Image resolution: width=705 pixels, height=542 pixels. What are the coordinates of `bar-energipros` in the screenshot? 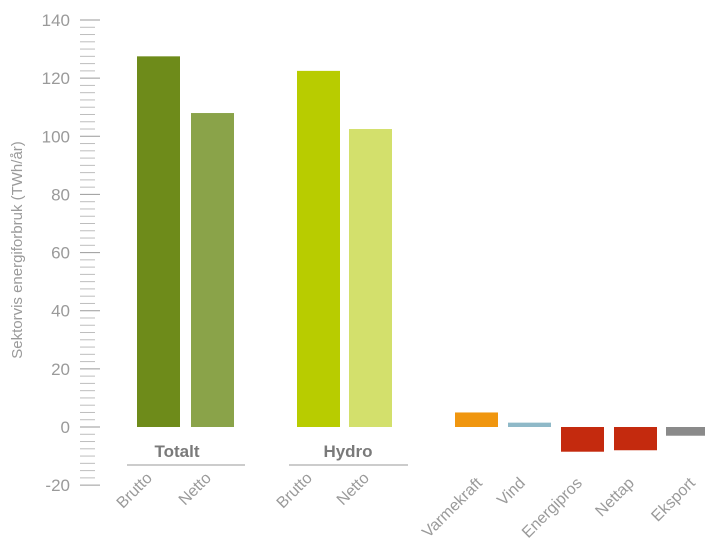 It's located at (582, 439).